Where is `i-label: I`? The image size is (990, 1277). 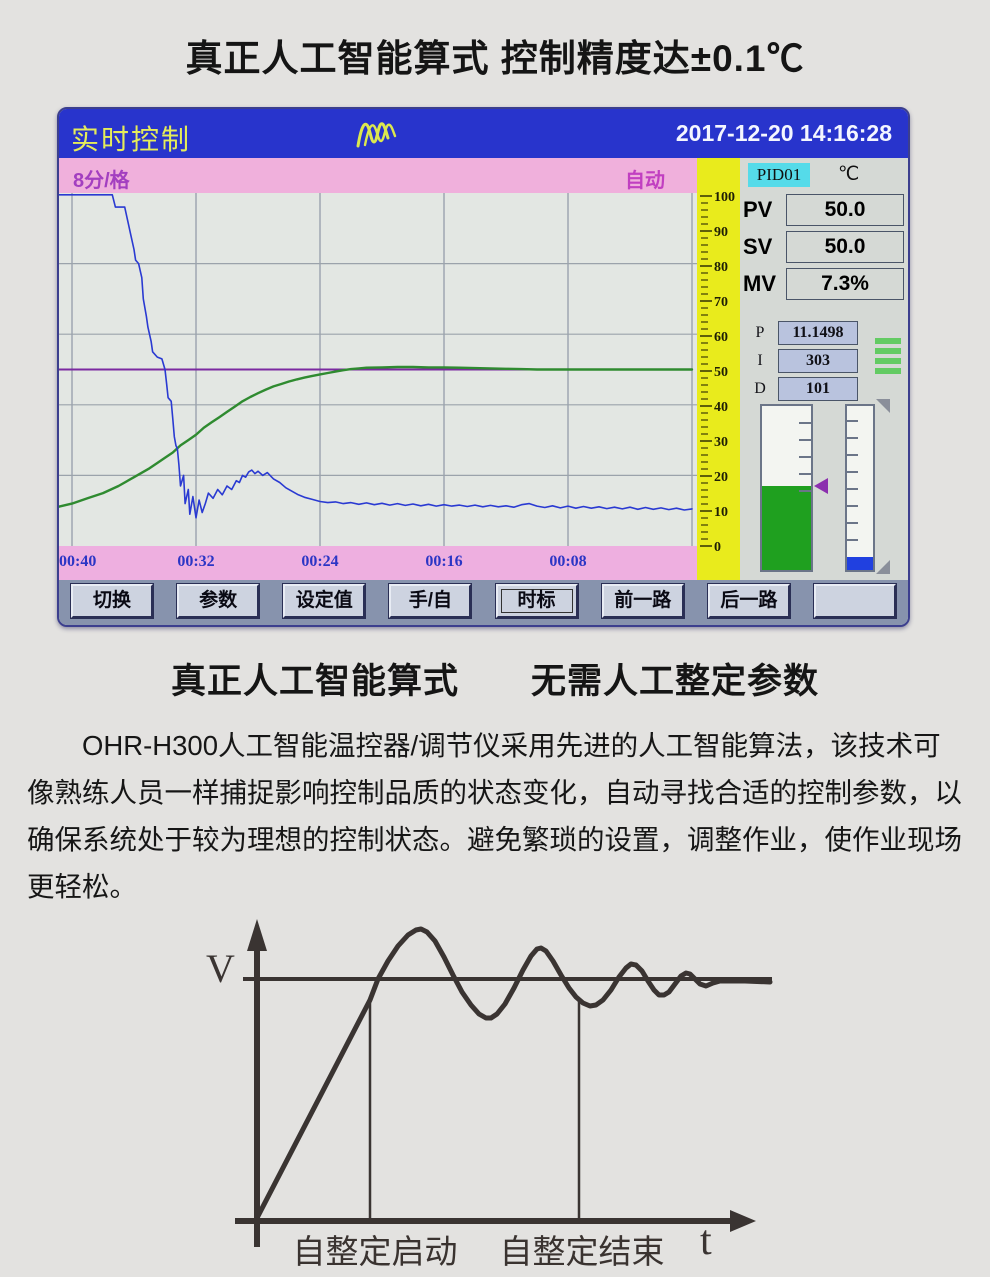 i-label: I is located at coordinates (760, 360).